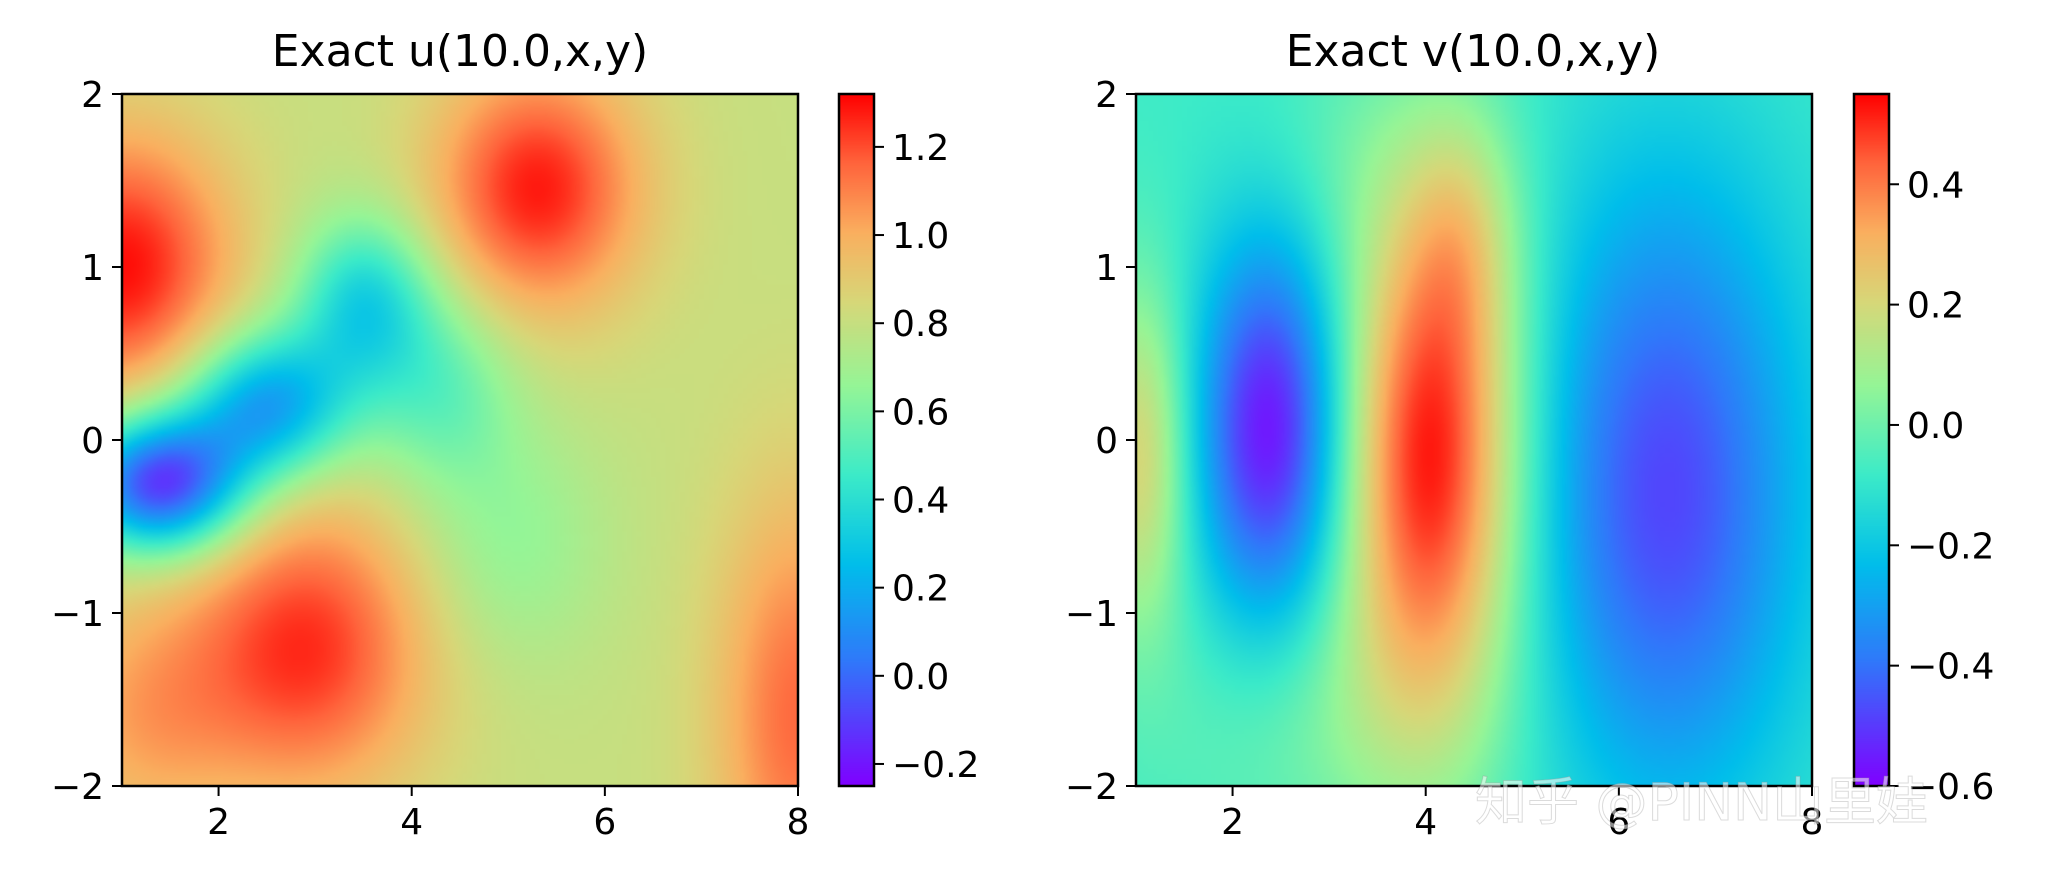 The height and width of the screenshot is (885, 2048). I want to click on chart-v-colorbar-frame, so click(1871, 440).